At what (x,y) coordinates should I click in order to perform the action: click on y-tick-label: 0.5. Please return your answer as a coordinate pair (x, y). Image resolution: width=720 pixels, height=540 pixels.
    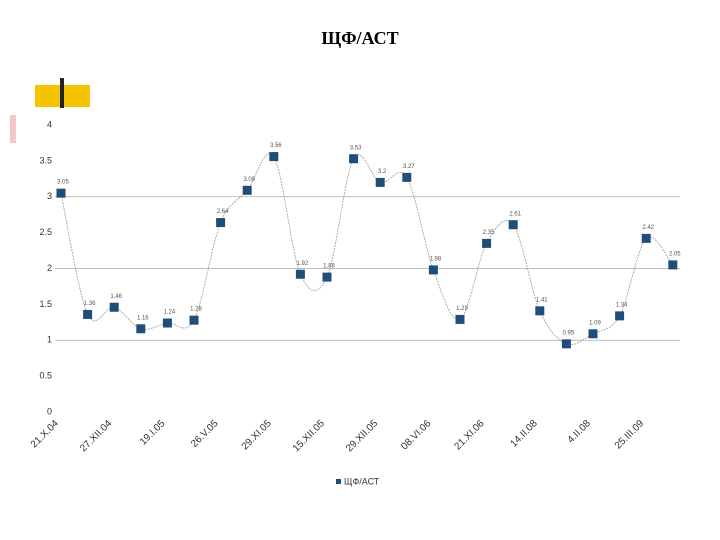
    Looking at the image, I should click on (45, 376).